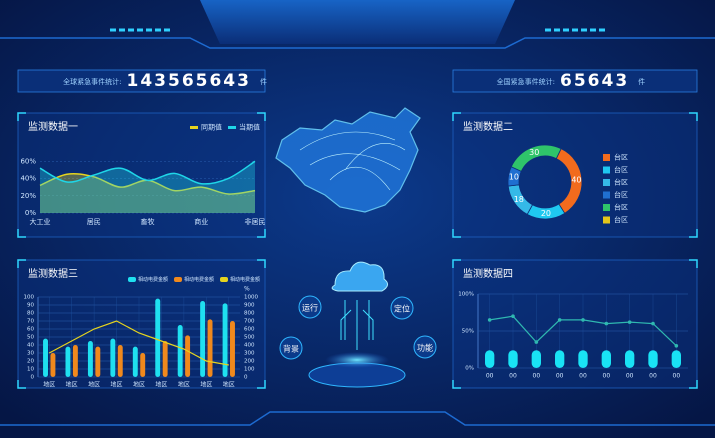 The image size is (715, 438). Describe the element at coordinates (249, 338) in the screenshot. I see `y2-tick-label: 500` at that location.